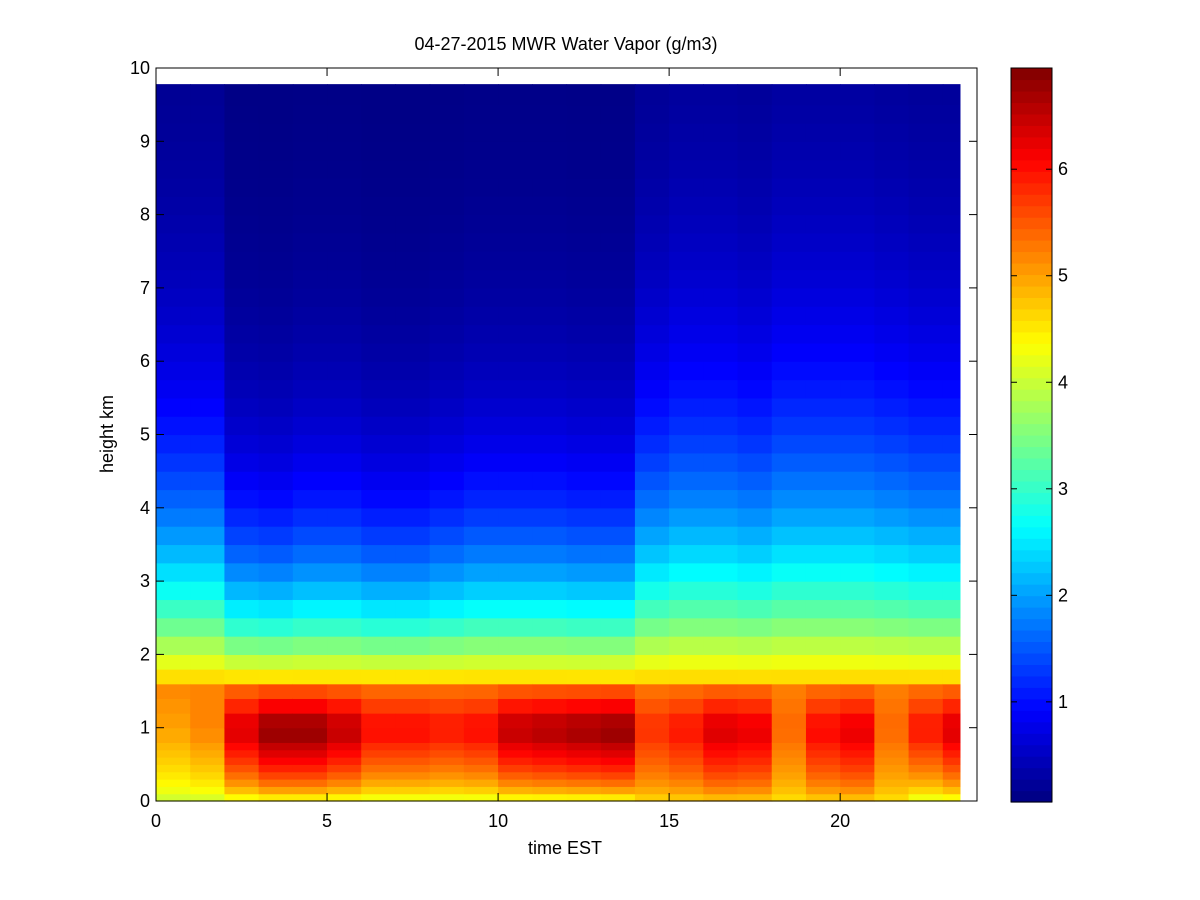 Image resolution: width=1200 pixels, height=900 pixels. I want to click on x-tick-label: 10, so click(498, 821).